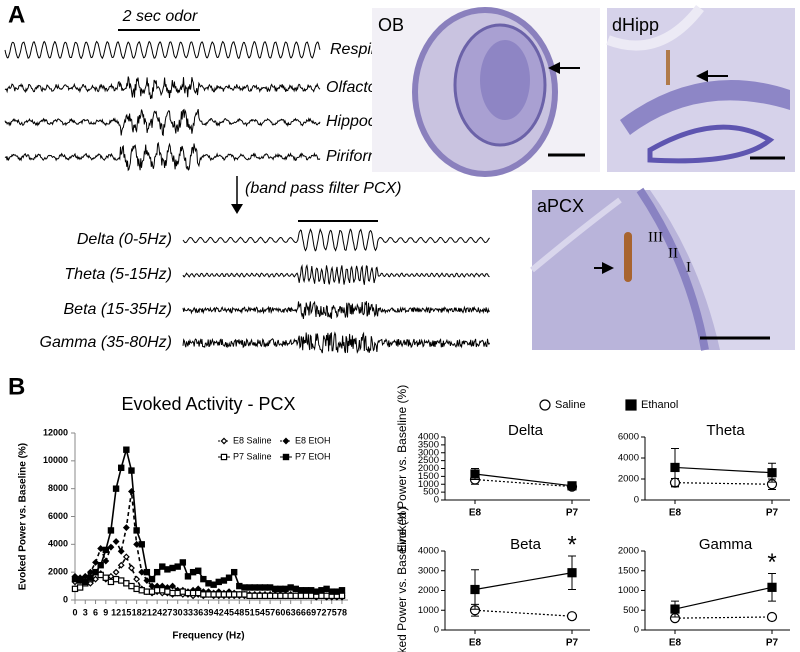  What do you see at coordinates (301, 612) in the screenshot?
I see `x-tick-label: 66` at bounding box center [301, 612].